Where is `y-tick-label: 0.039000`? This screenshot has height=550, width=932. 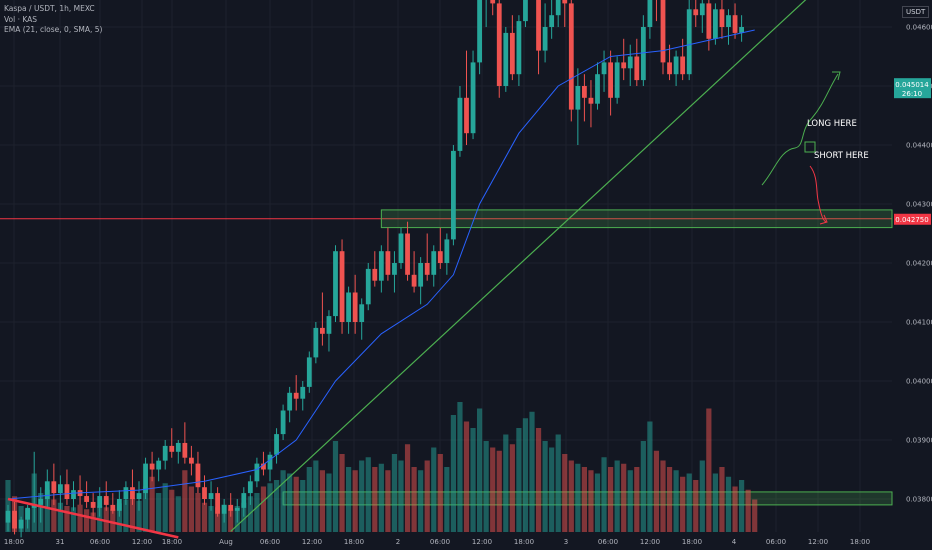
y-tick-label: 0.039000 is located at coordinates (919, 441).